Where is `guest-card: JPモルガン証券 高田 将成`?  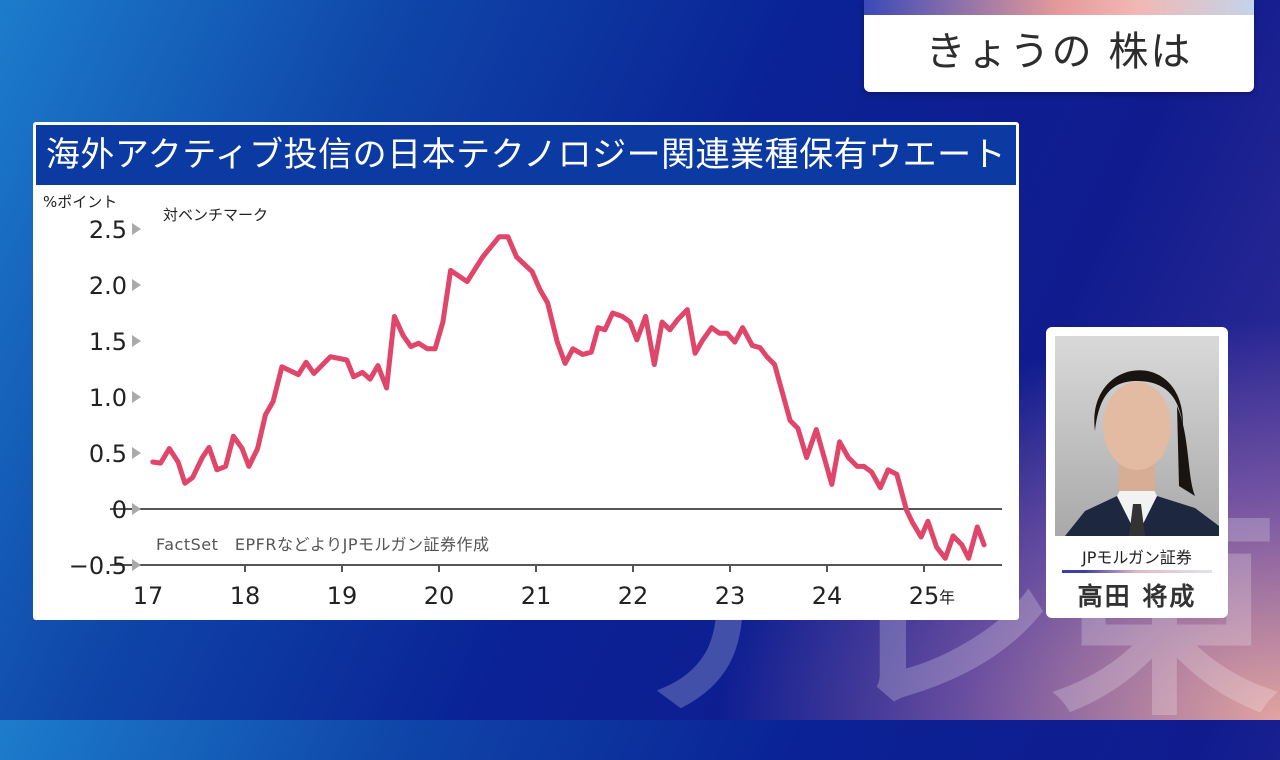
guest-card: JPモルガン証券 高田 将成 is located at coordinates (1137, 472).